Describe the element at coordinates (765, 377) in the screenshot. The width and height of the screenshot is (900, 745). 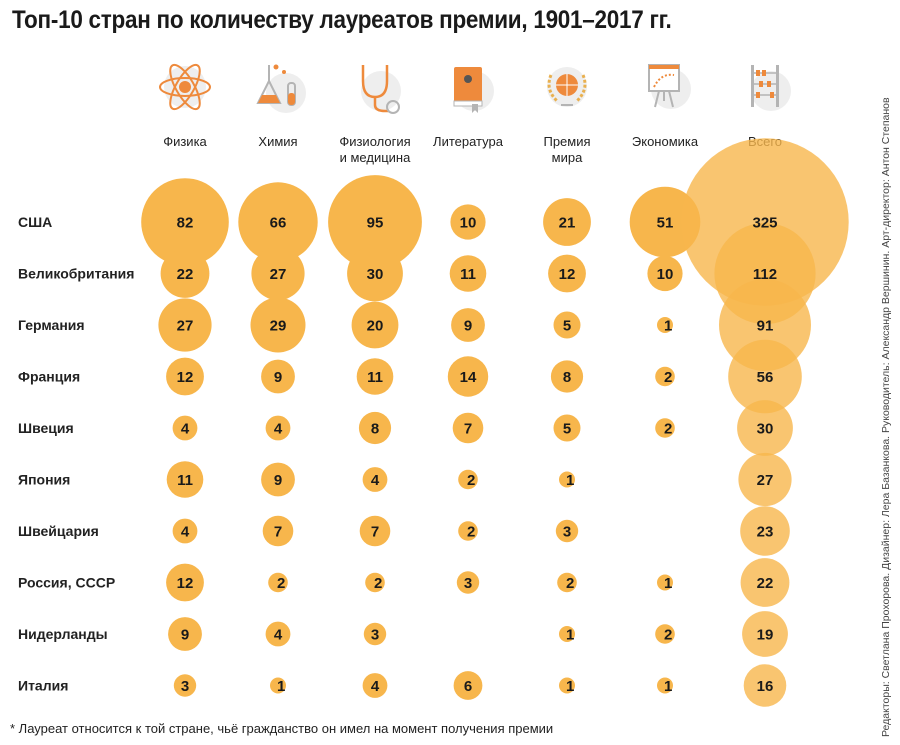
I see `value-label: 56` at that location.